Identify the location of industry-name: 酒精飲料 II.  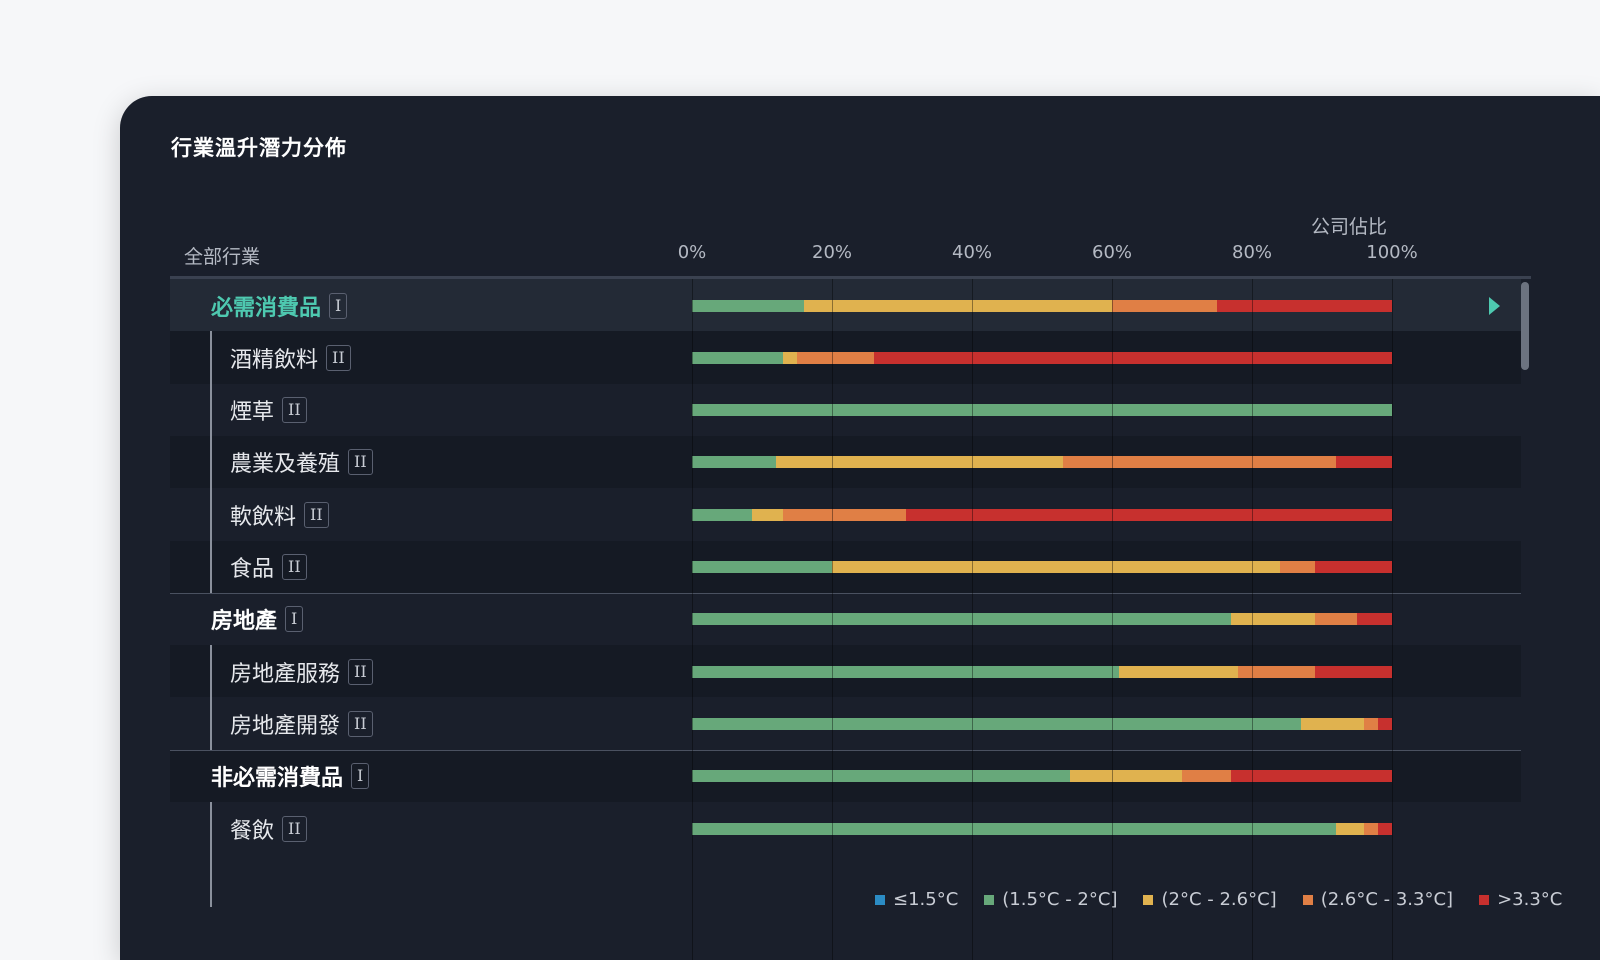
(290, 358).